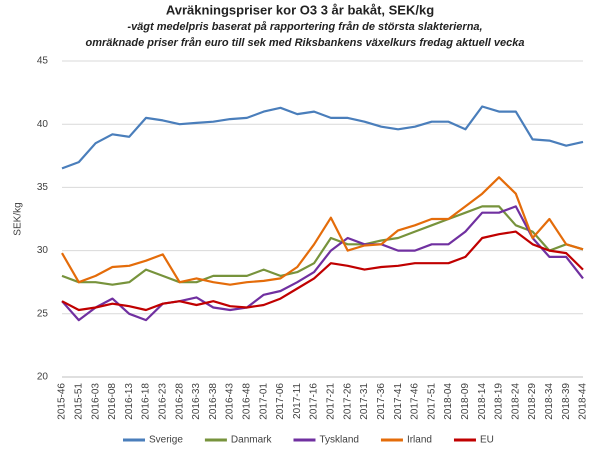  I want to click on x-tick-label: 2017-41, so click(398, 401).